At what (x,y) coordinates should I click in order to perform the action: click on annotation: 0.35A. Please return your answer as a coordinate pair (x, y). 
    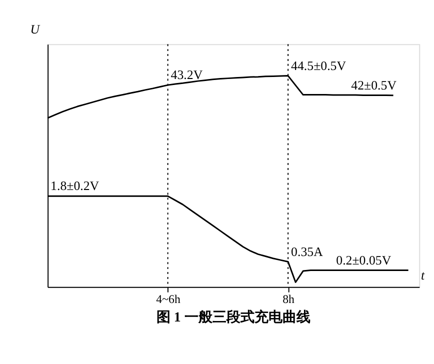
    Looking at the image, I should click on (307, 251).